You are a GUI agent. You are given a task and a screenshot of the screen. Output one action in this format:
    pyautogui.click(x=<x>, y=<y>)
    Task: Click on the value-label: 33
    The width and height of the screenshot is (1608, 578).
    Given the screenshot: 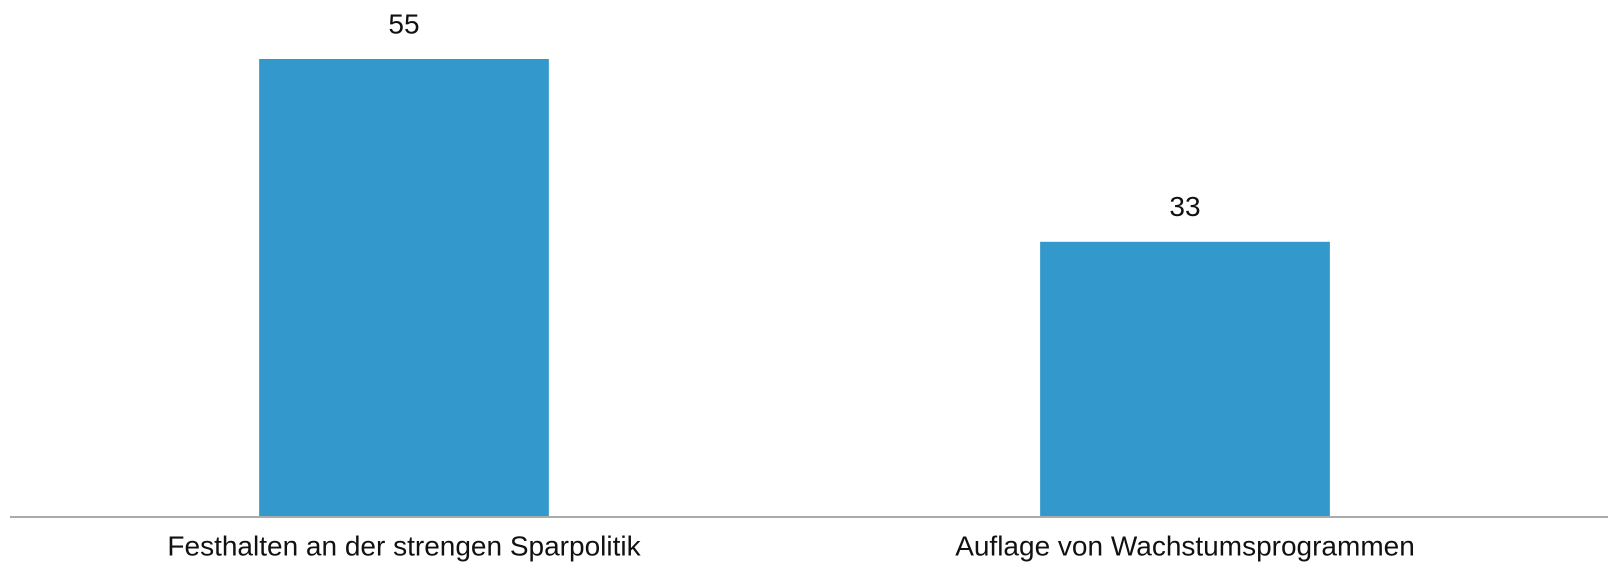 What is the action you would take?
    pyautogui.click(x=1184, y=206)
    